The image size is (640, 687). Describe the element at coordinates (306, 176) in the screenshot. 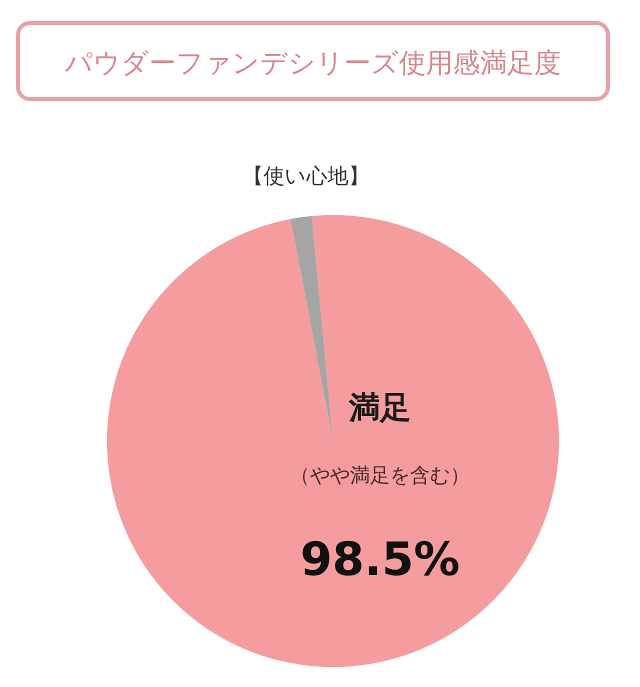

I see `chart-subtitle: 【使い心地】` at that location.